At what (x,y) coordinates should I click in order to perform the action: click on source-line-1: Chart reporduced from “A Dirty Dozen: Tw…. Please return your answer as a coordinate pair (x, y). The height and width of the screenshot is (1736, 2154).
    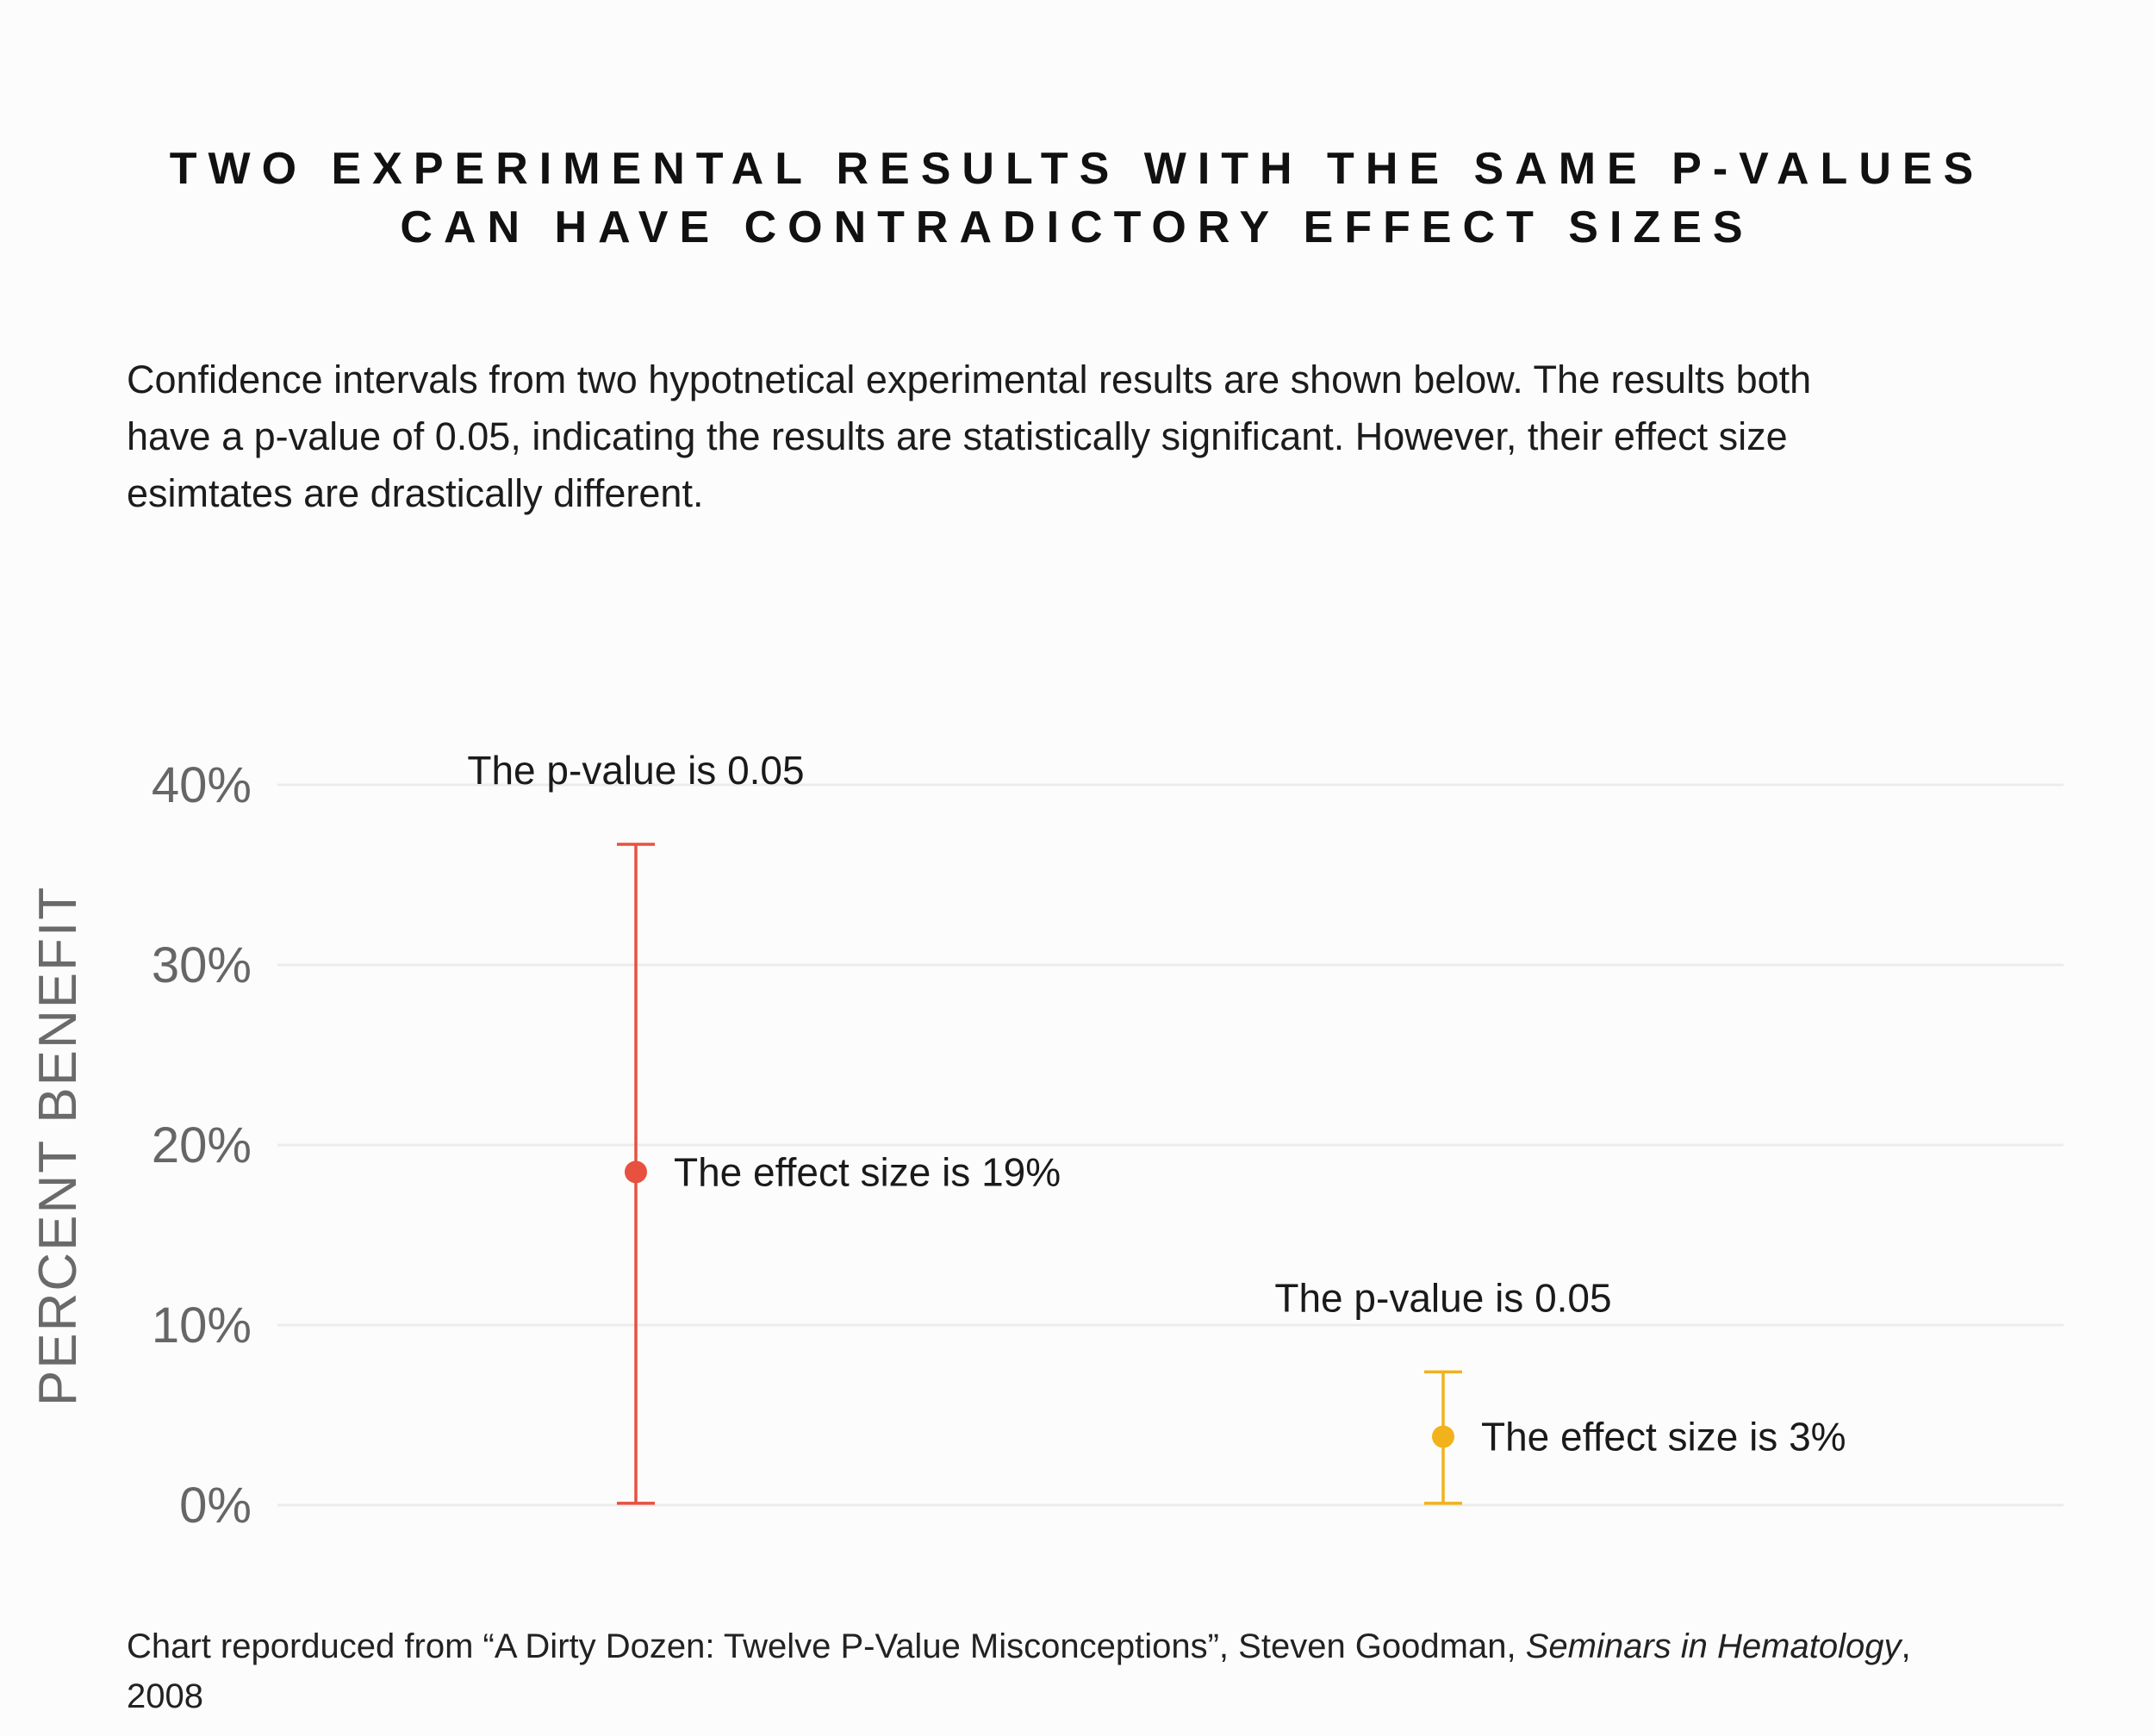
    Looking at the image, I should click on (1092, 1646).